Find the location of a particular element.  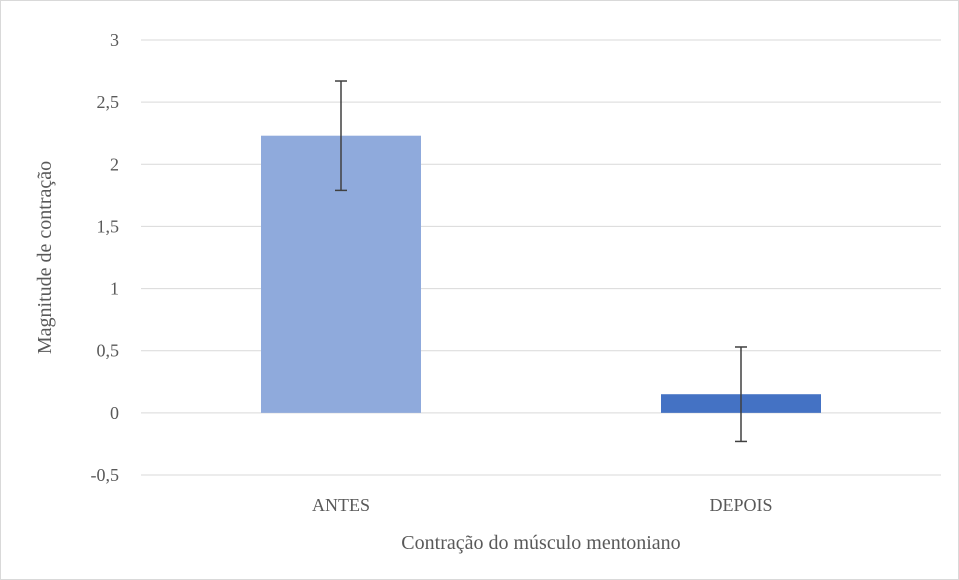

y-tick-label: 1,5 is located at coordinates (108, 226).